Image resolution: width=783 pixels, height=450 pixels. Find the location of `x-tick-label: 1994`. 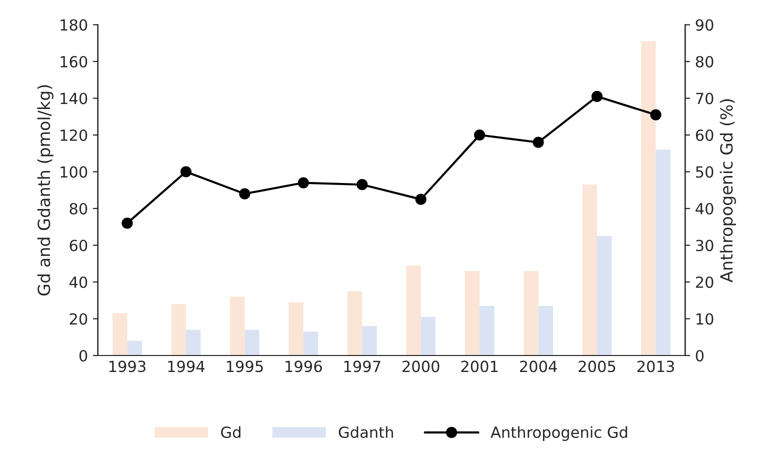

x-tick-label: 1994 is located at coordinates (186, 366).